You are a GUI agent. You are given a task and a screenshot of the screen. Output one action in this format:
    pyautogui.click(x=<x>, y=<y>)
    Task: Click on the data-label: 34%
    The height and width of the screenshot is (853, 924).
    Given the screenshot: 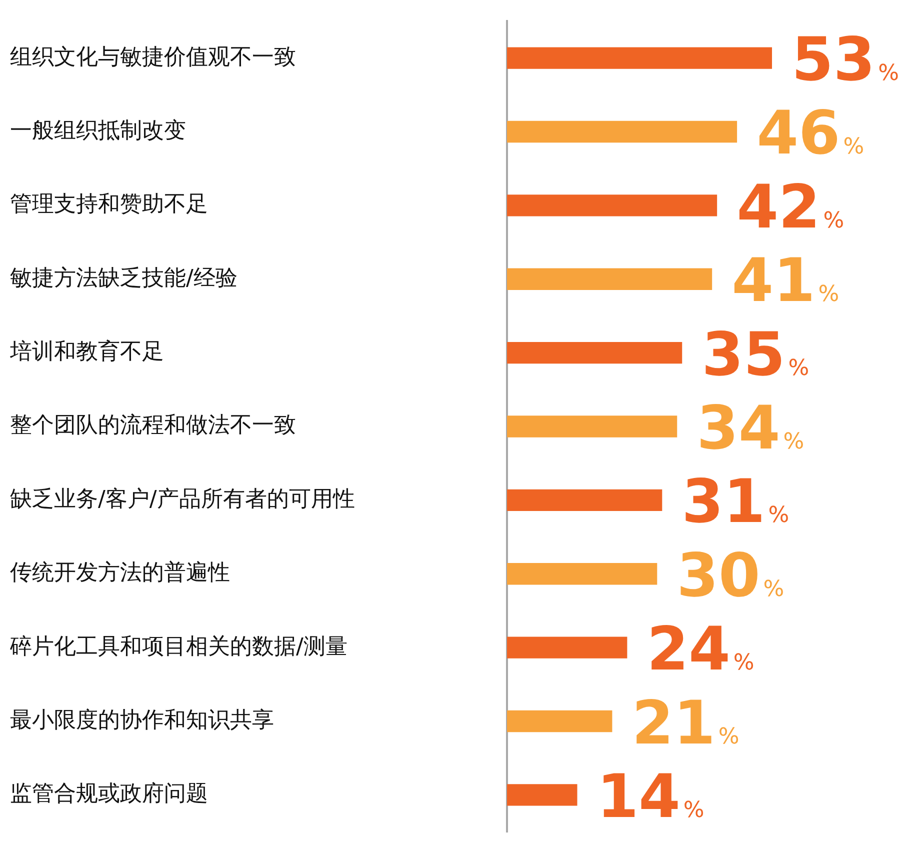 What is the action you would take?
    pyautogui.click(x=750, y=429)
    